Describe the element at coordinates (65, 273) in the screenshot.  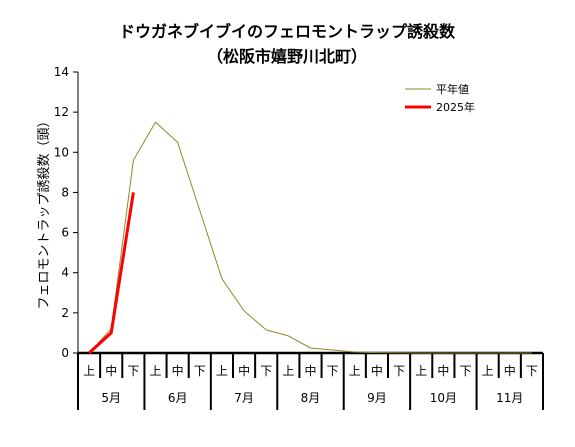
I see `y-tick-label: 4` at that location.